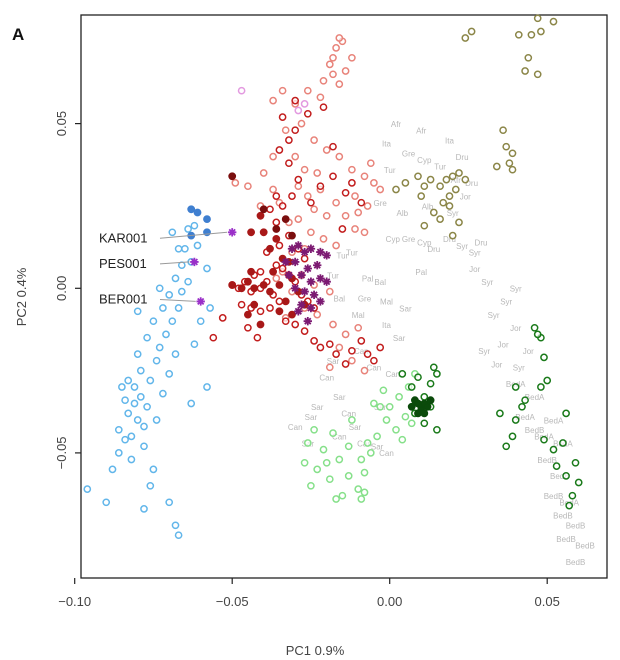 This screenshot has height=660, width=620. I want to click on grey-population-label: Sar, so click(355, 427).